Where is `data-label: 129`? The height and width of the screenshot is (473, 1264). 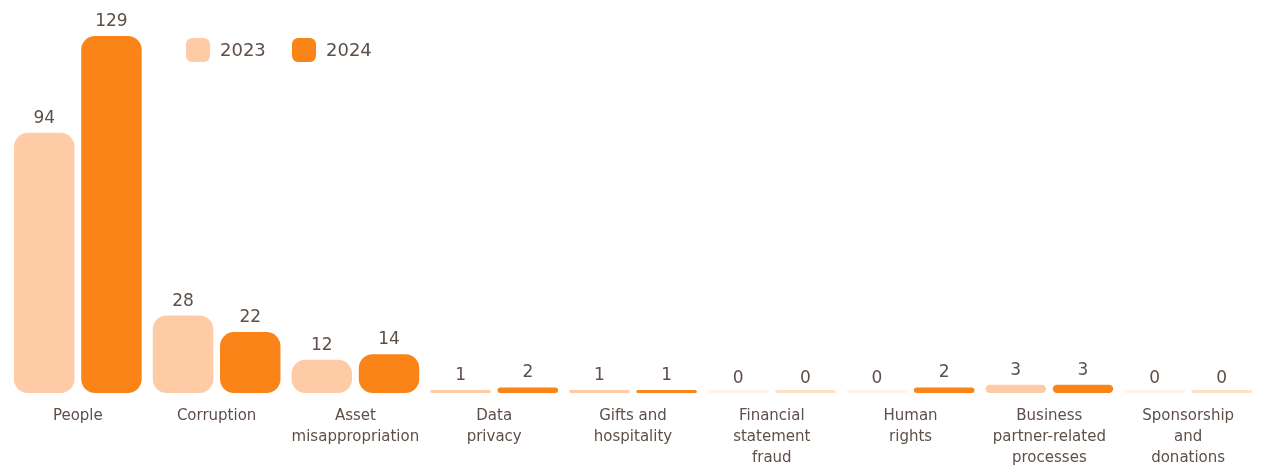
data-label: 129 is located at coordinates (111, 20).